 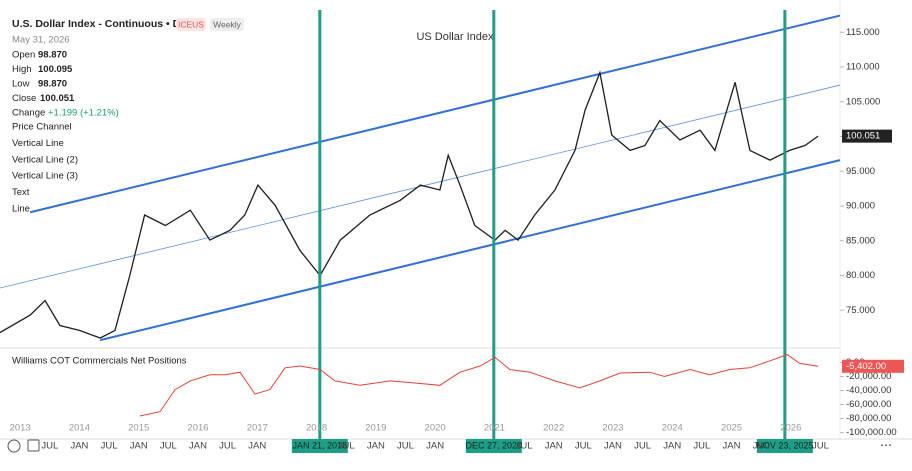 What do you see at coordinates (455, 37) in the screenshot?
I see `annotation: US Dollar Index` at bounding box center [455, 37].